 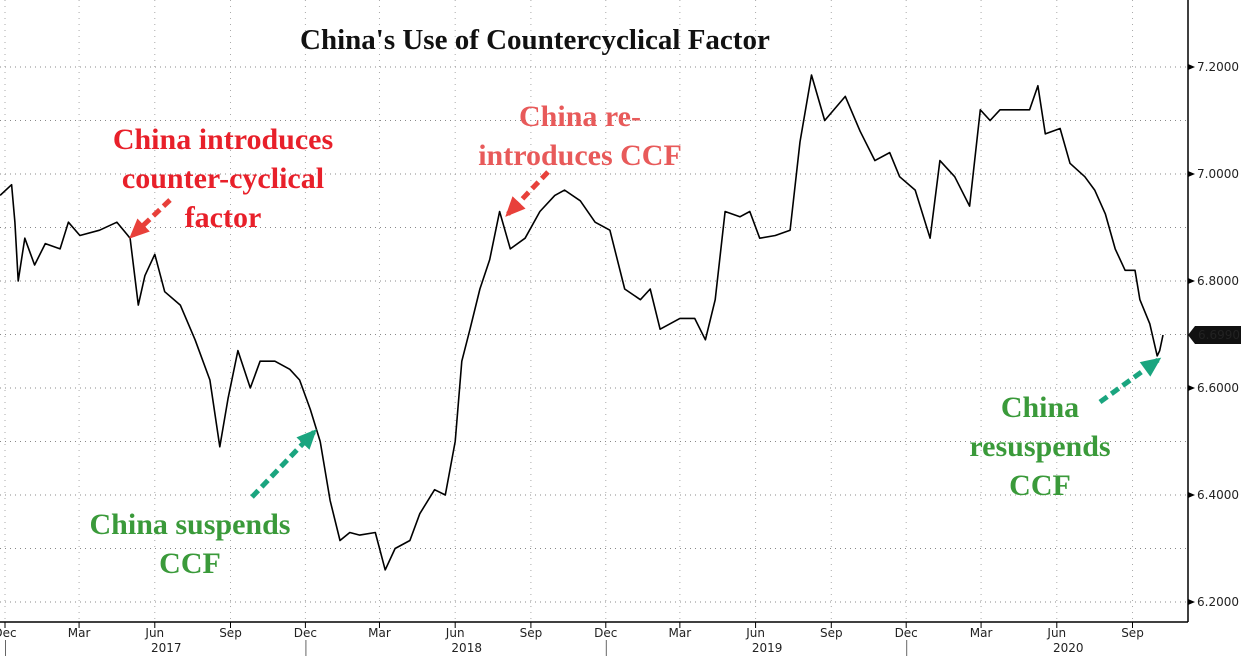 I want to click on x-year-label: 2017, so click(x=166, y=648).